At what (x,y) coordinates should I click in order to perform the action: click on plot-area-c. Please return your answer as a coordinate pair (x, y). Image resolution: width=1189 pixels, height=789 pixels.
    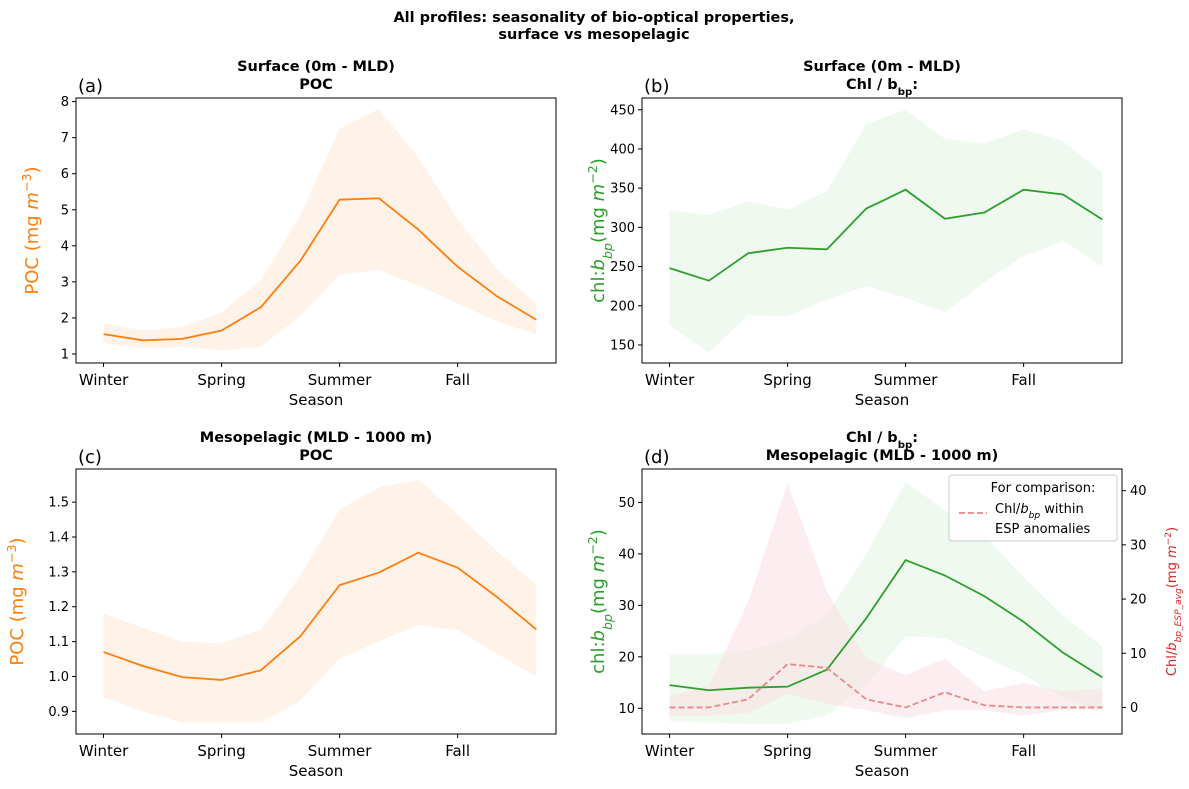
    Looking at the image, I should click on (320, 601).